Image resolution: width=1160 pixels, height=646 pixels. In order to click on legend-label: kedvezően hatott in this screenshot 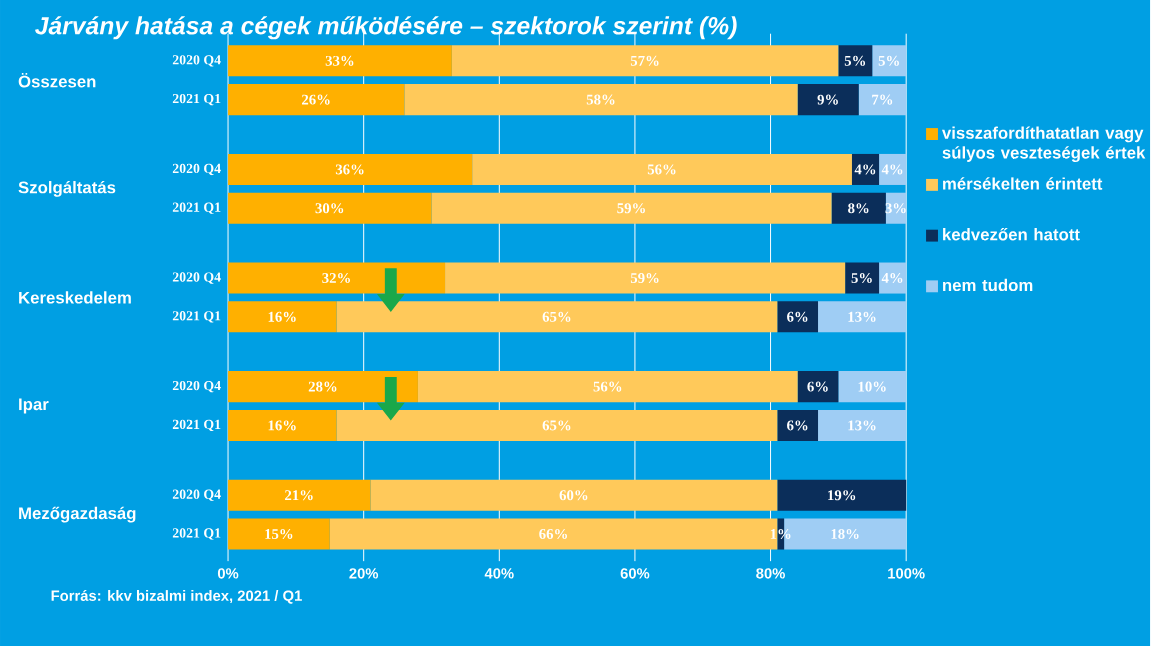, I will do `click(1011, 234)`.